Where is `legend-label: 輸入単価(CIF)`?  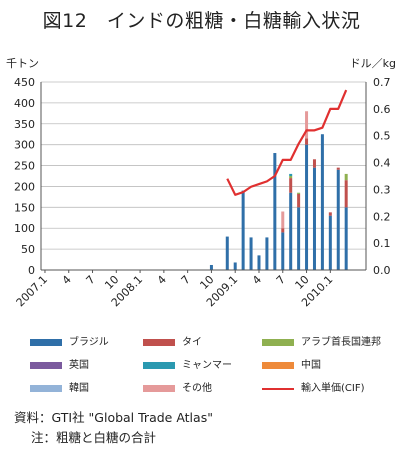
legend-label: 輸入単価(CIF) is located at coordinates (333, 388).